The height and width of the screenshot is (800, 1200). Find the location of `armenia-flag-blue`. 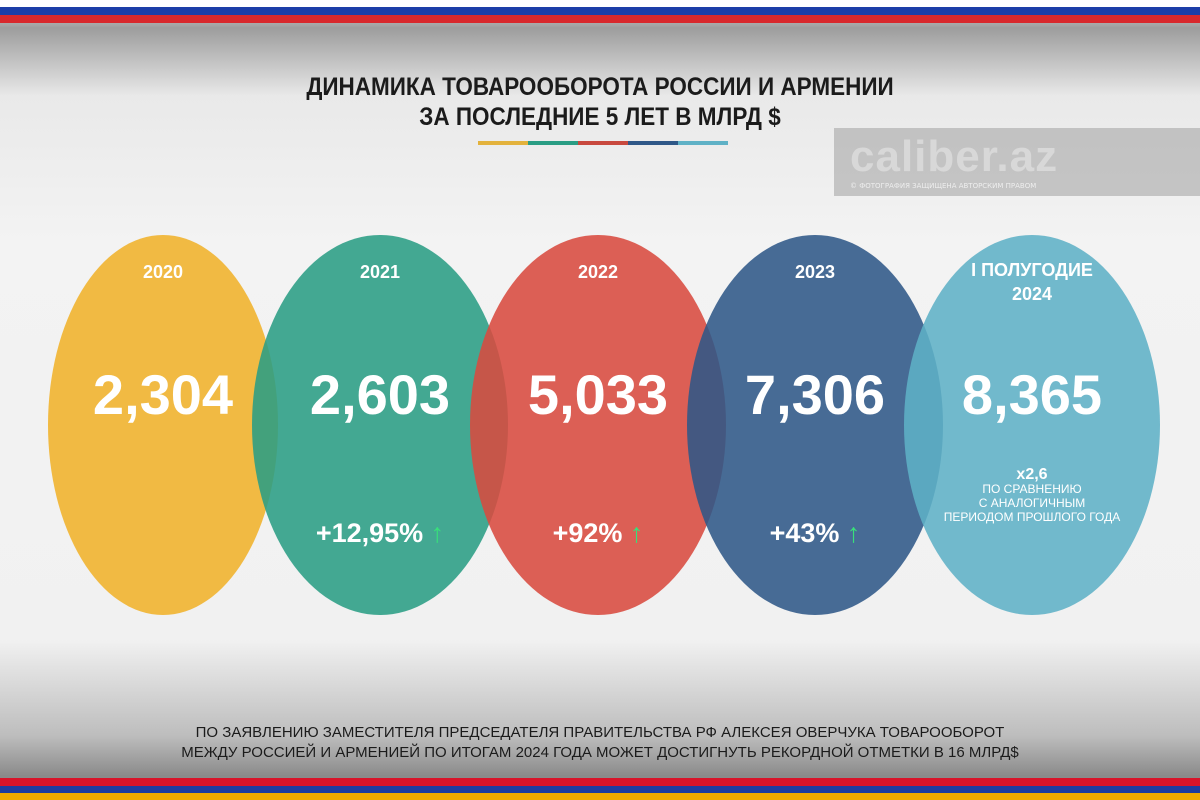

armenia-flag-blue is located at coordinates (600, 789).